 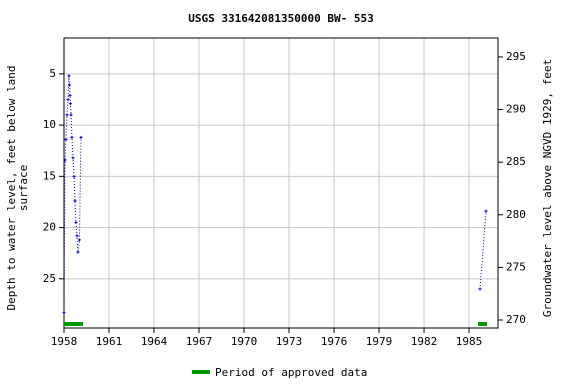 I want to click on y2-tick-label: 290, so click(x=516, y=109).